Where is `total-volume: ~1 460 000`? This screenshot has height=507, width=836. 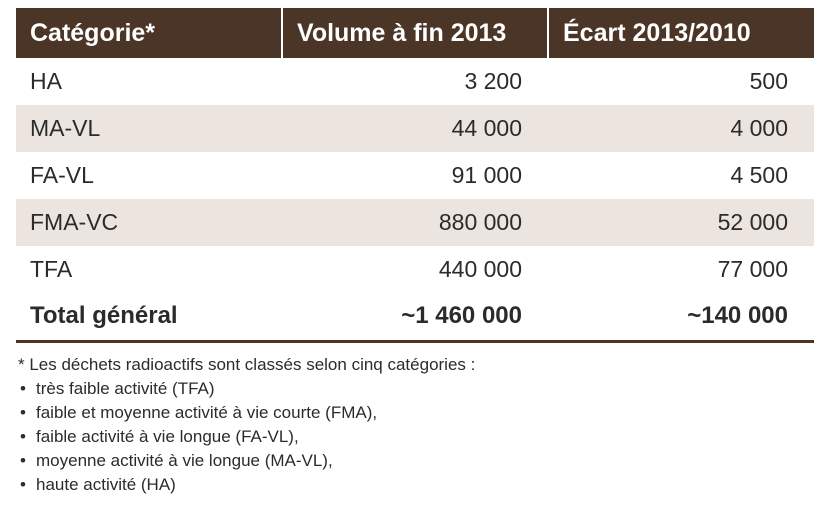
total-volume: ~1 460 000 is located at coordinates (415, 318).